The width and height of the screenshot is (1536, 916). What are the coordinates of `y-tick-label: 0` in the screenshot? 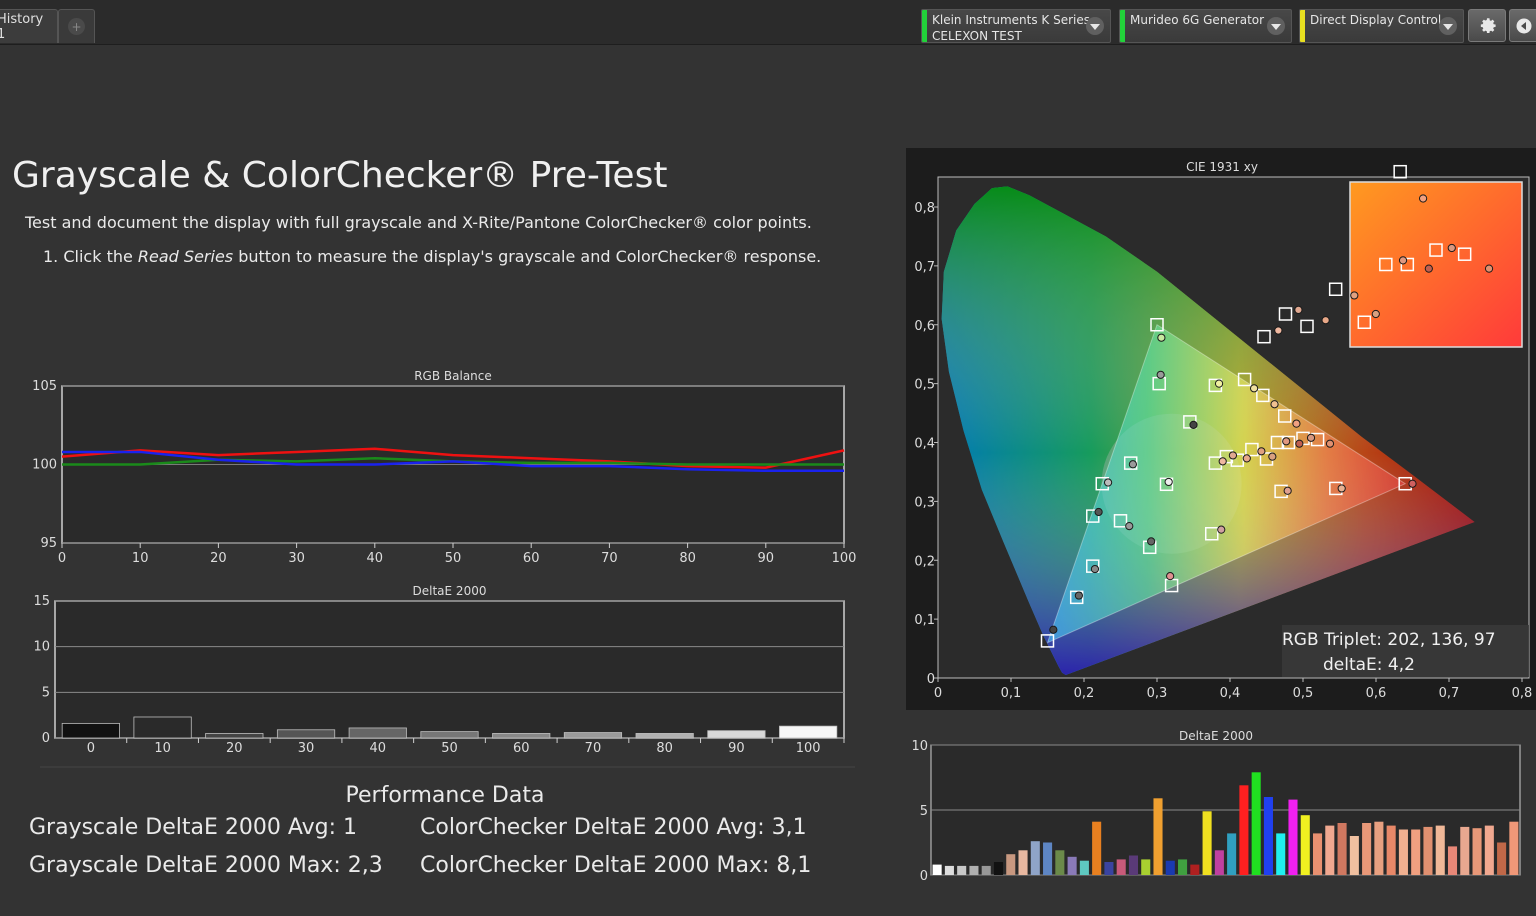 It's located at (924, 876).